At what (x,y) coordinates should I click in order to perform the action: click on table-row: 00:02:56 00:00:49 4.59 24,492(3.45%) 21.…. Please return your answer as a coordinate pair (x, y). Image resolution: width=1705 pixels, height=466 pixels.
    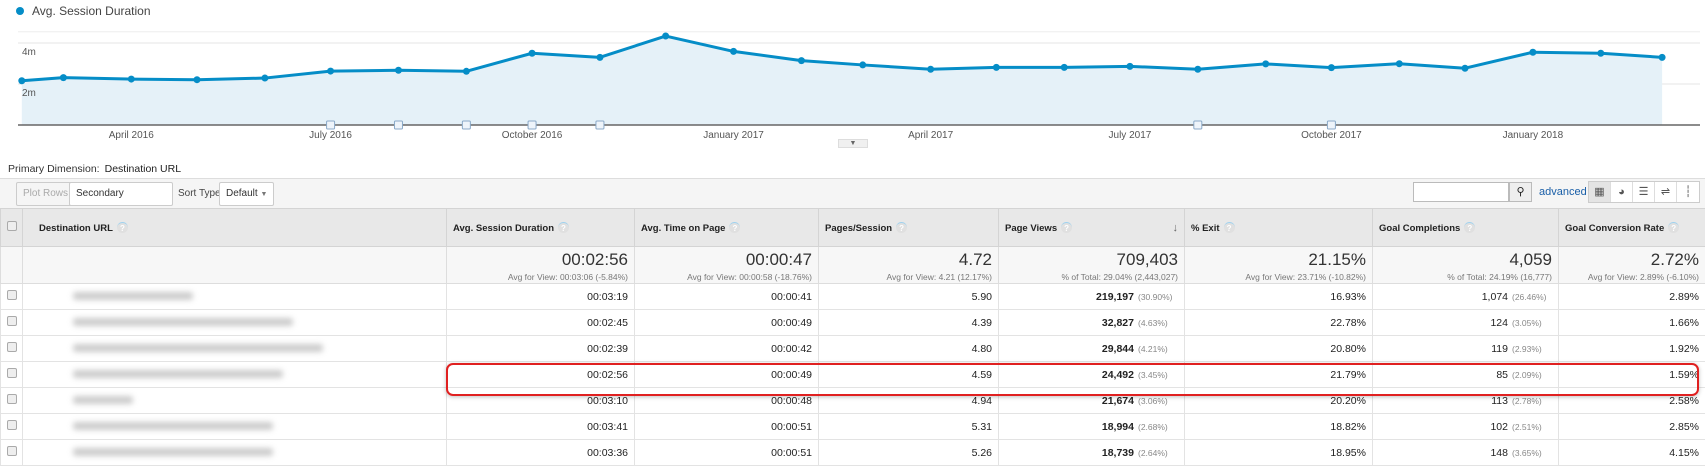
    Looking at the image, I should click on (853, 375).